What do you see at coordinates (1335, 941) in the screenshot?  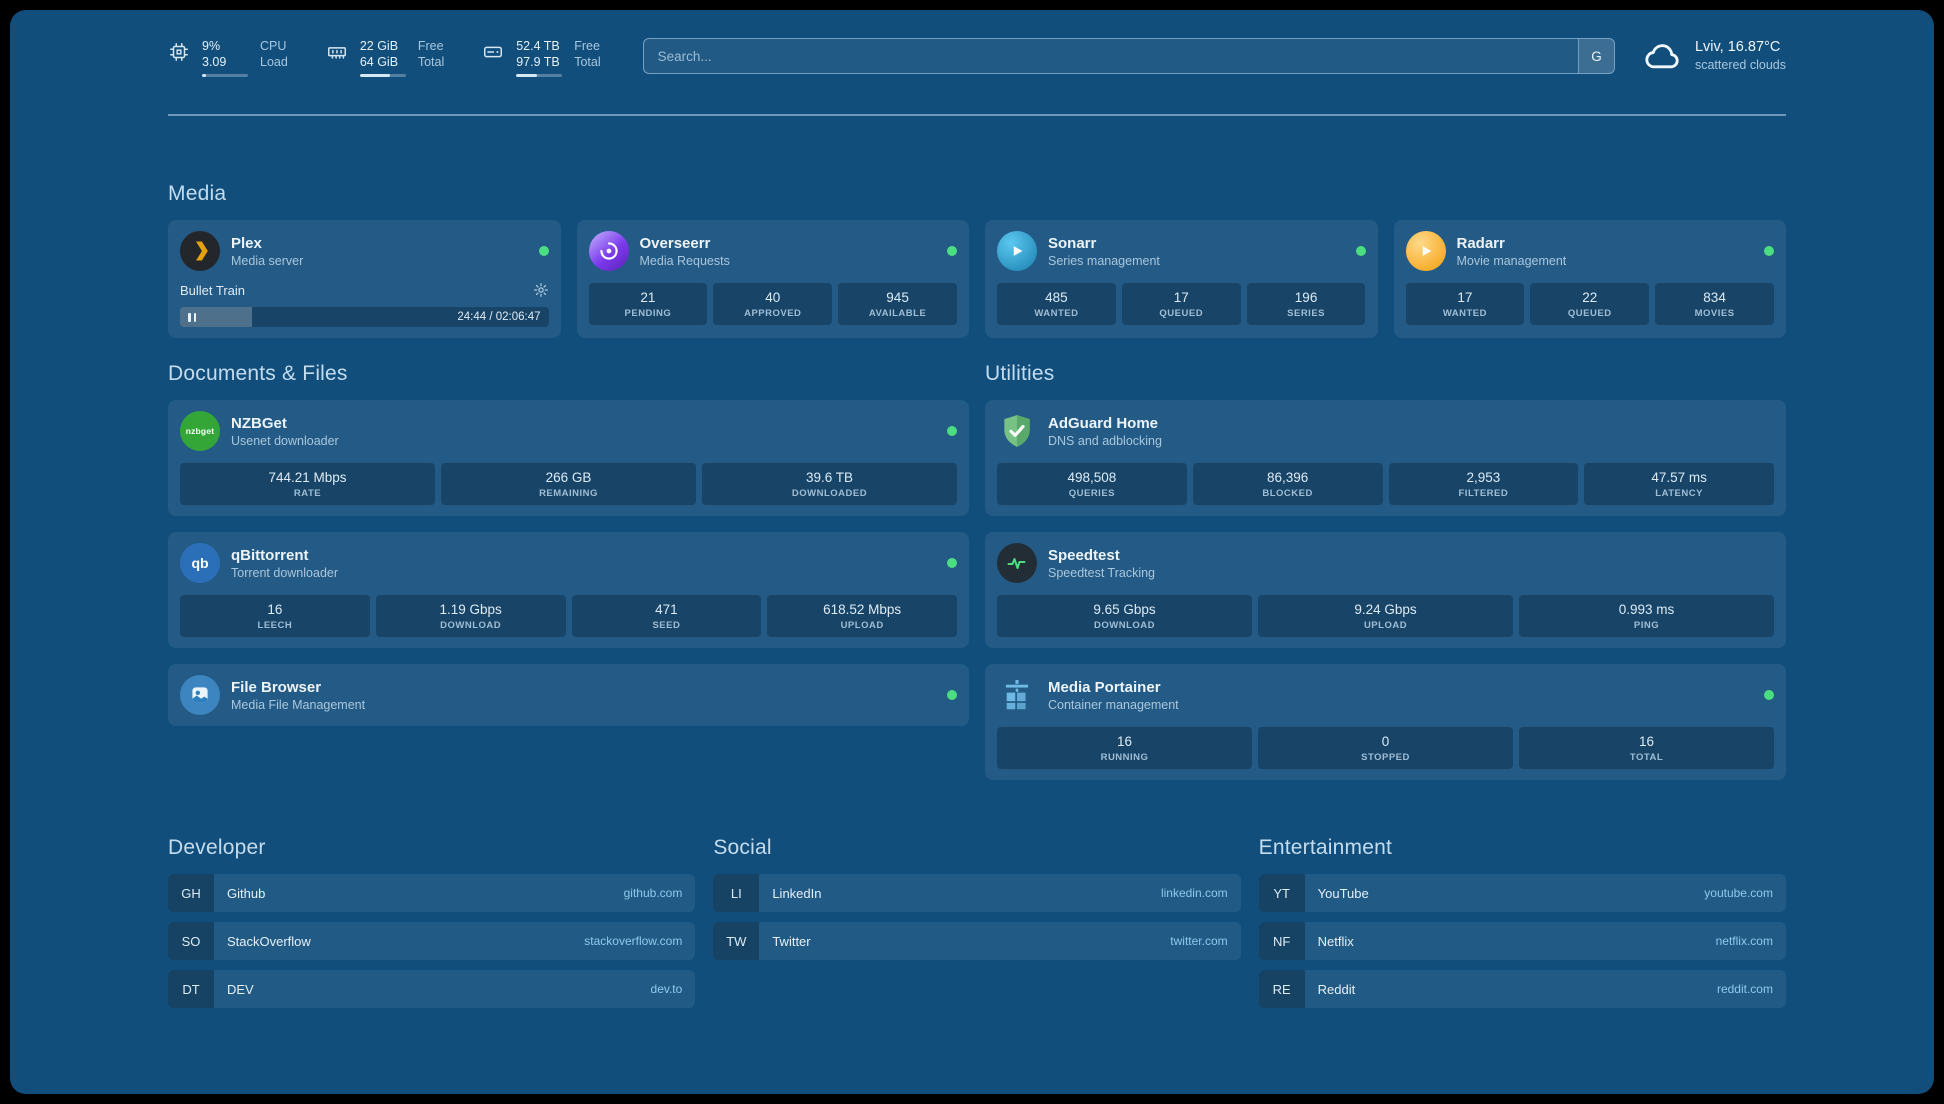 I see `bookmark-name: Netflix` at bounding box center [1335, 941].